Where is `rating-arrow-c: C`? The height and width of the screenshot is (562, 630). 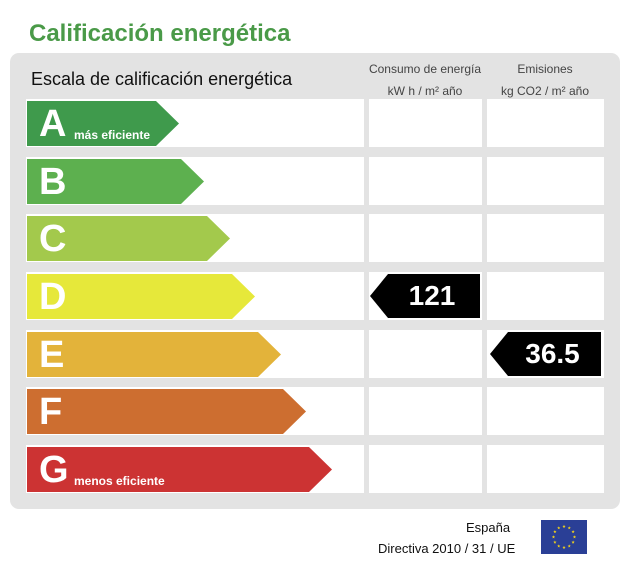 rating-arrow-c: C is located at coordinates (128, 238).